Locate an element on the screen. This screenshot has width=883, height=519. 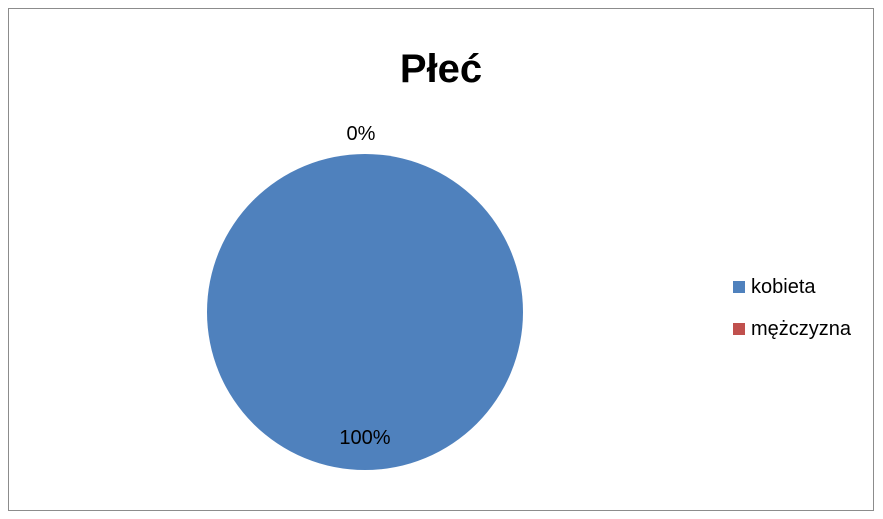
data-label-m-czyzna: 0% is located at coordinates (361, 134).